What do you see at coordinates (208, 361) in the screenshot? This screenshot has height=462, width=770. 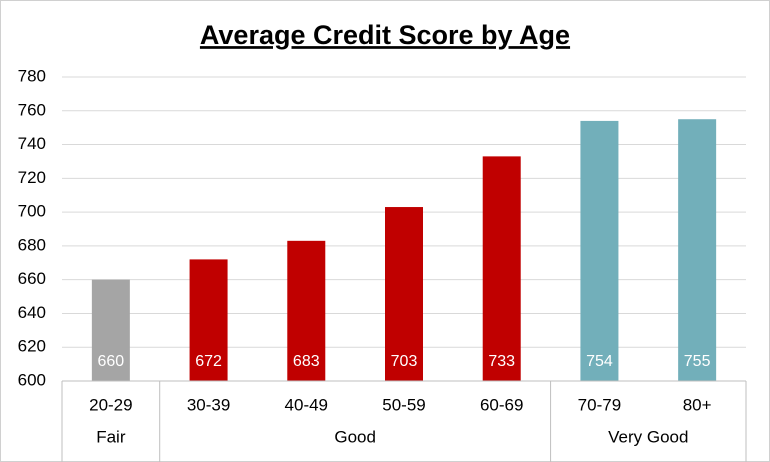 I see `value-label: 672` at bounding box center [208, 361].